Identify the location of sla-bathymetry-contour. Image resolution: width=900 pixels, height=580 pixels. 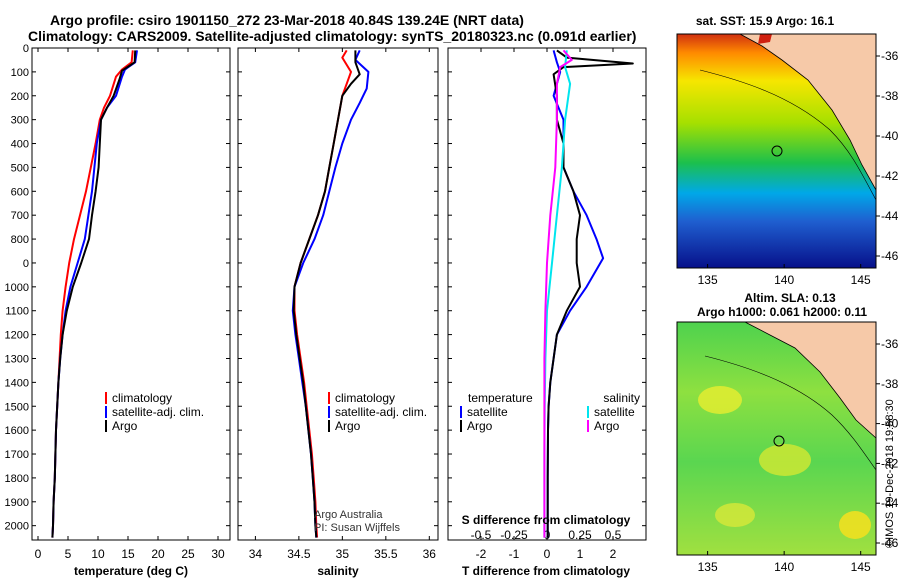
(790, 413).